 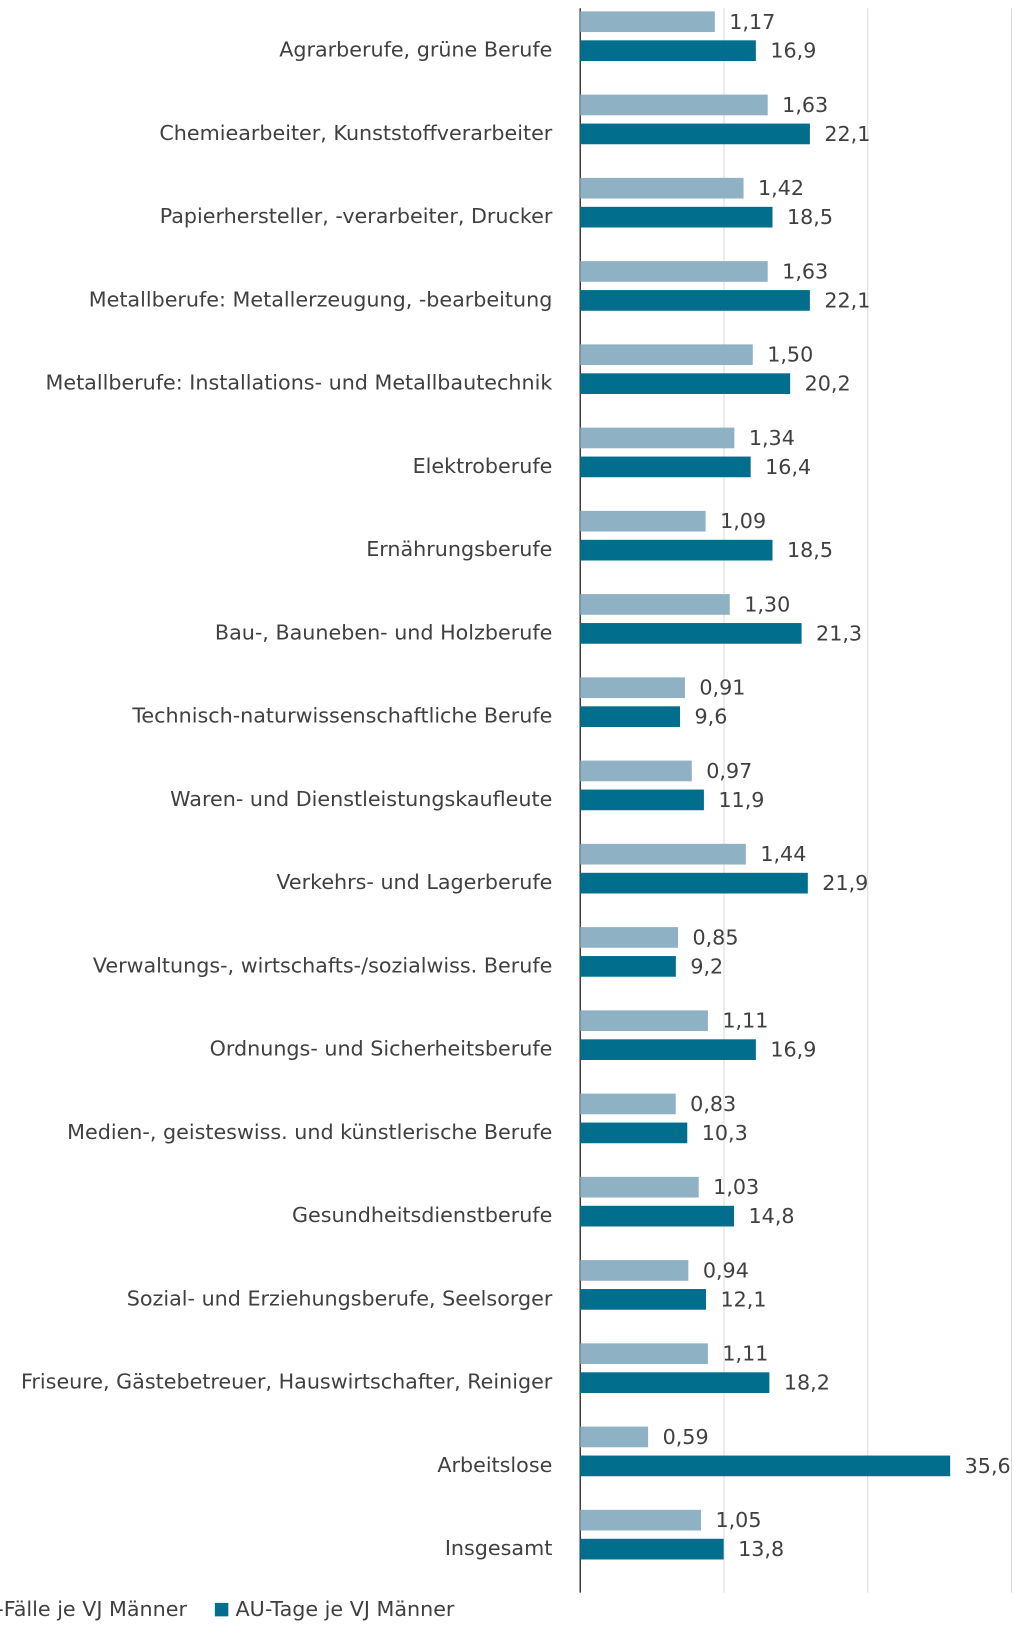 I want to click on value-label: 1,03, so click(x=736, y=1187).